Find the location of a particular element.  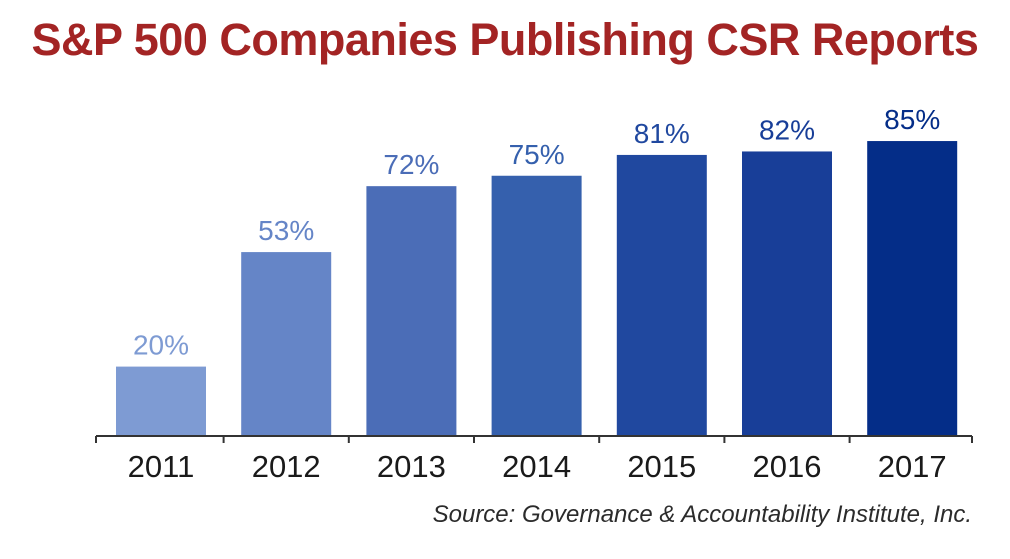

x-tick-label-2014: 2014 is located at coordinates (536, 466).